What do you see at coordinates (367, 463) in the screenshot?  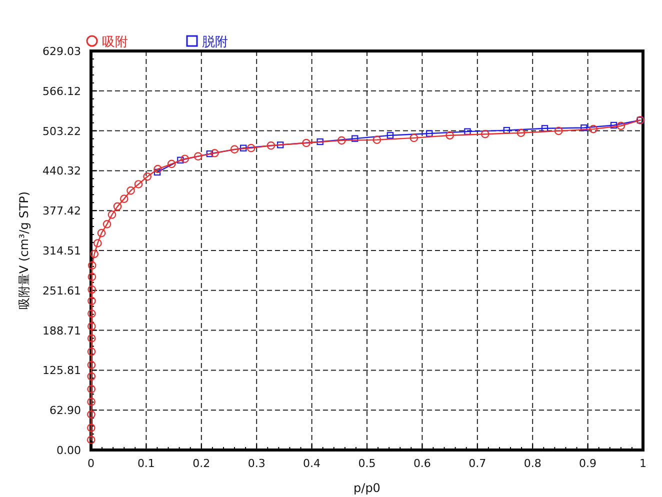 I see `x-tick-label: 0.5` at bounding box center [367, 463].